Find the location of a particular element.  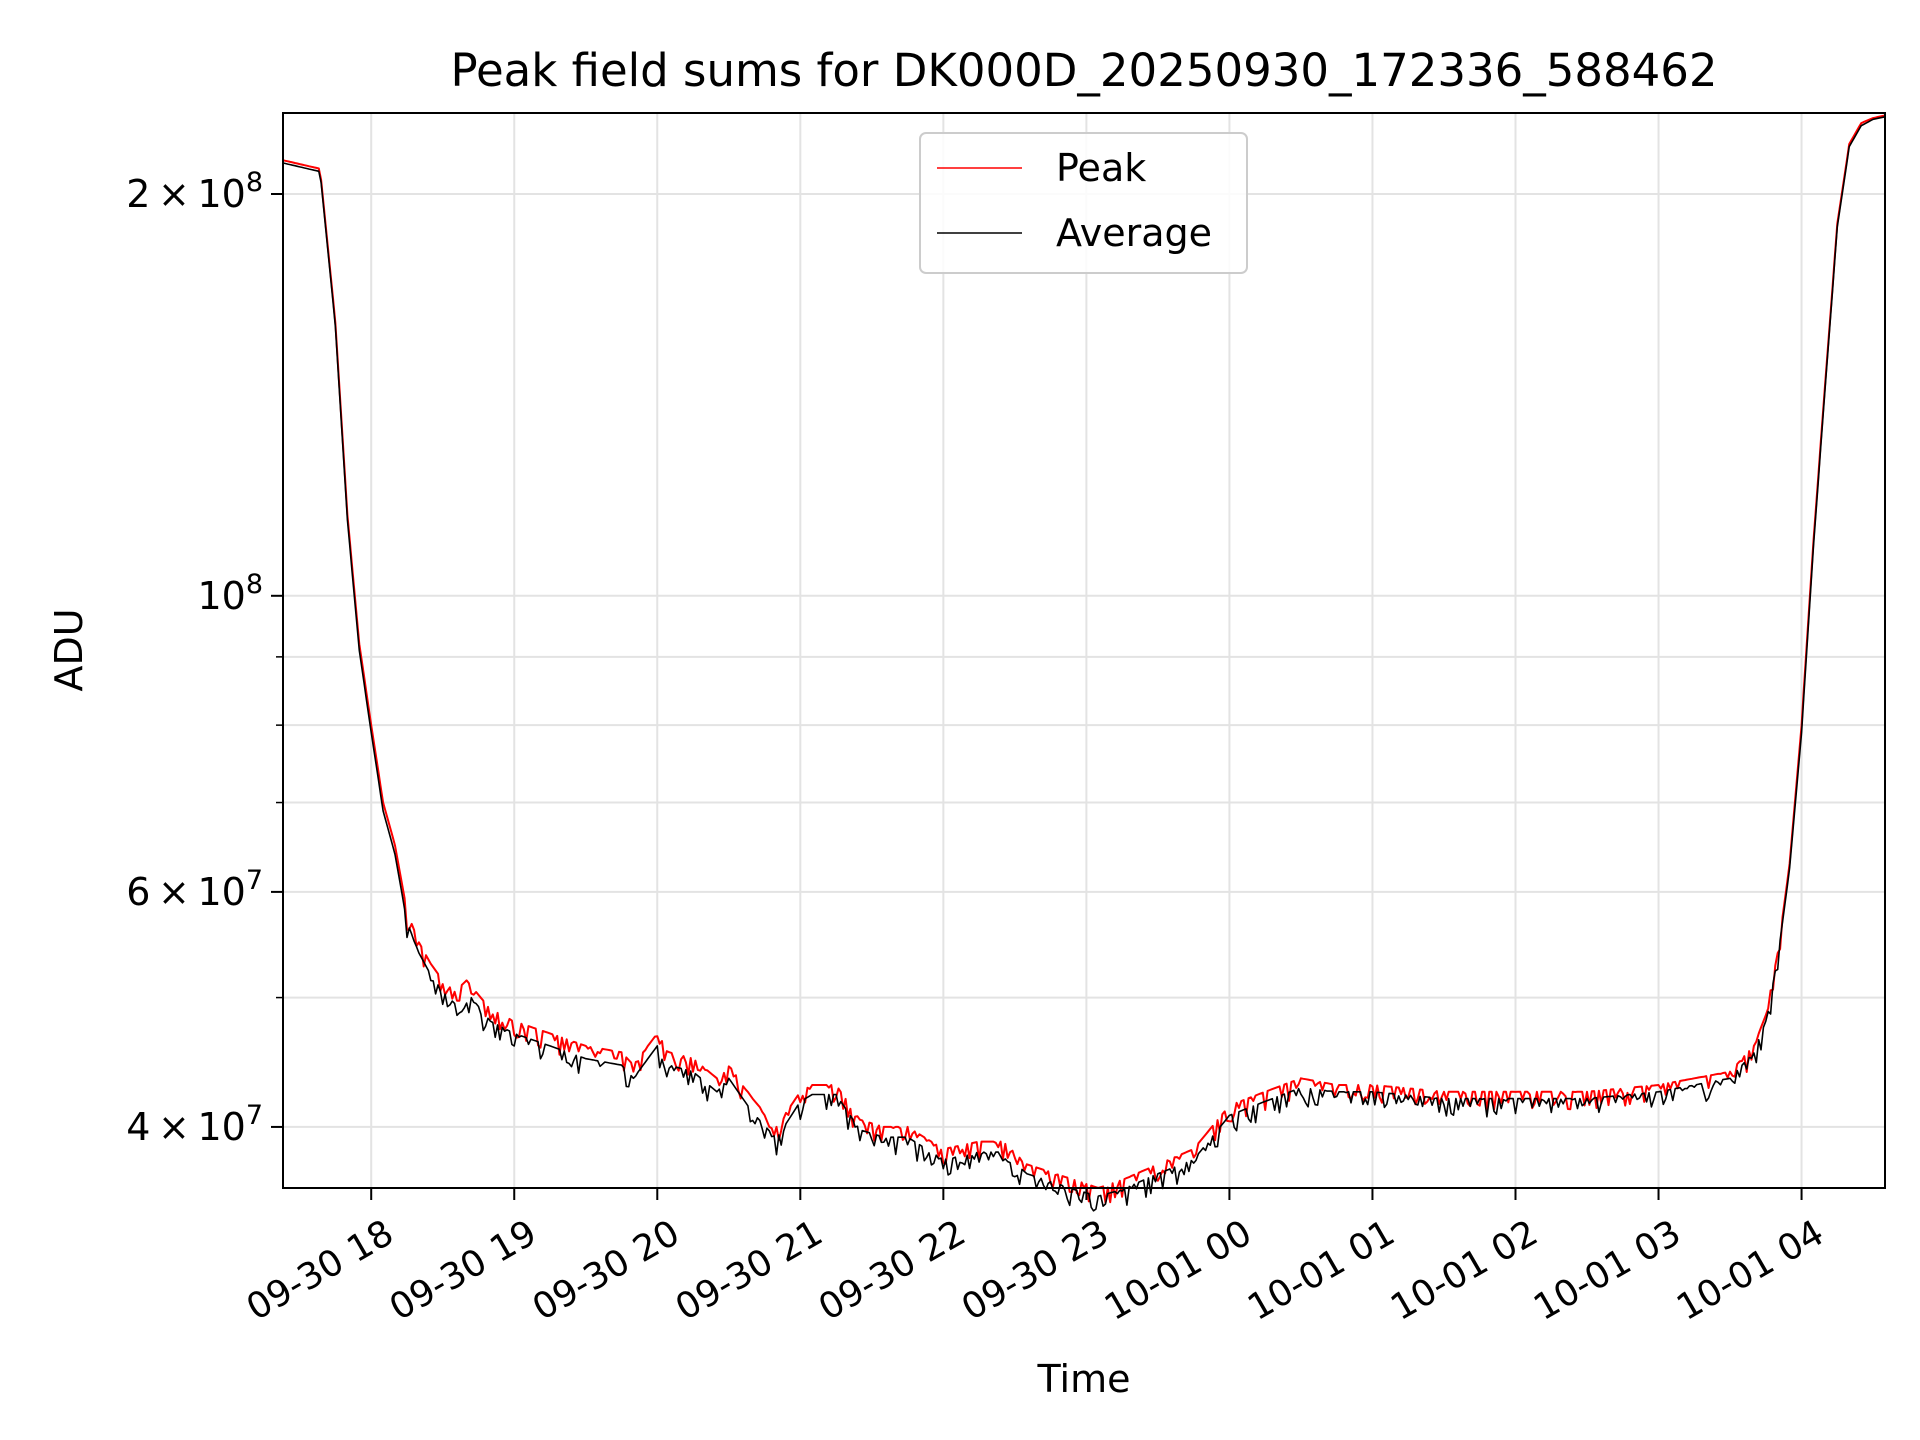

legend-label-peak: Peak is located at coordinates (1101, 168).